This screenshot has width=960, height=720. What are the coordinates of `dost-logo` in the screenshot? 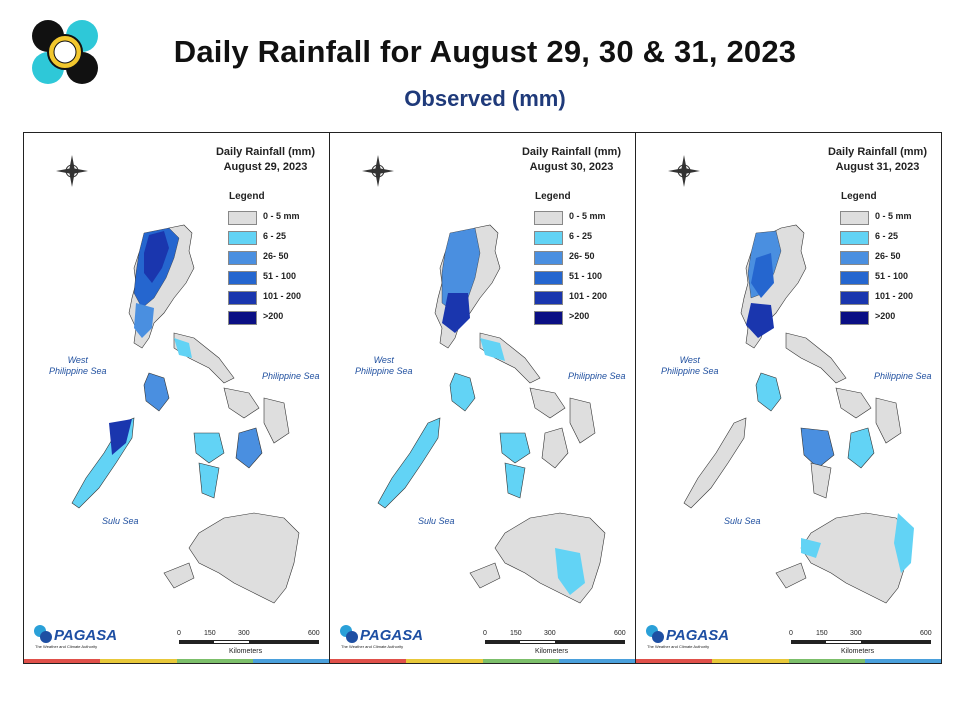 It's located at (65, 52).